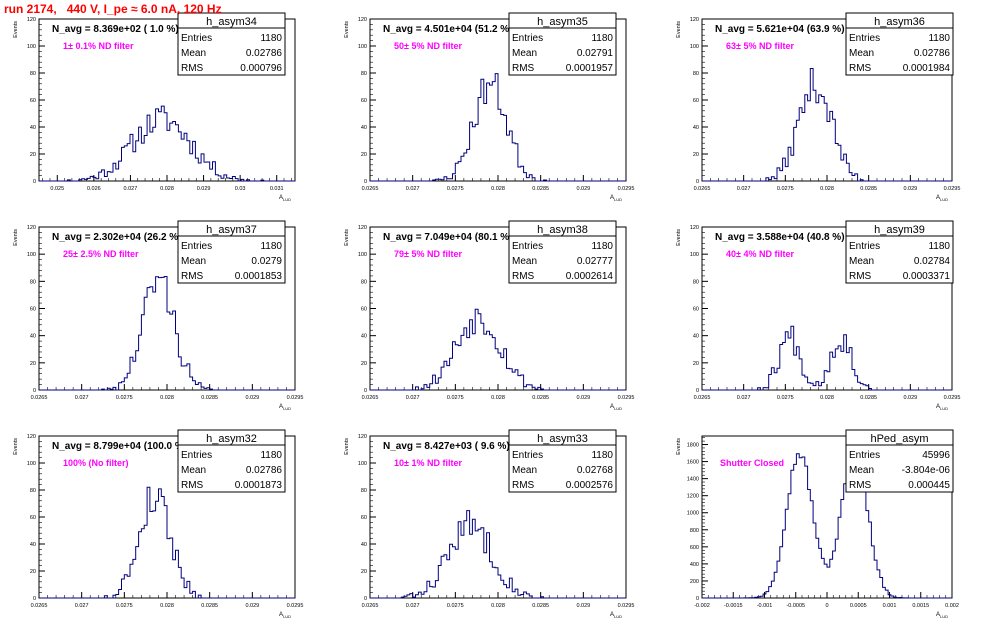 The image size is (996, 622). I want to click on filter-label: 79± 5% ND filter, so click(428, 254).